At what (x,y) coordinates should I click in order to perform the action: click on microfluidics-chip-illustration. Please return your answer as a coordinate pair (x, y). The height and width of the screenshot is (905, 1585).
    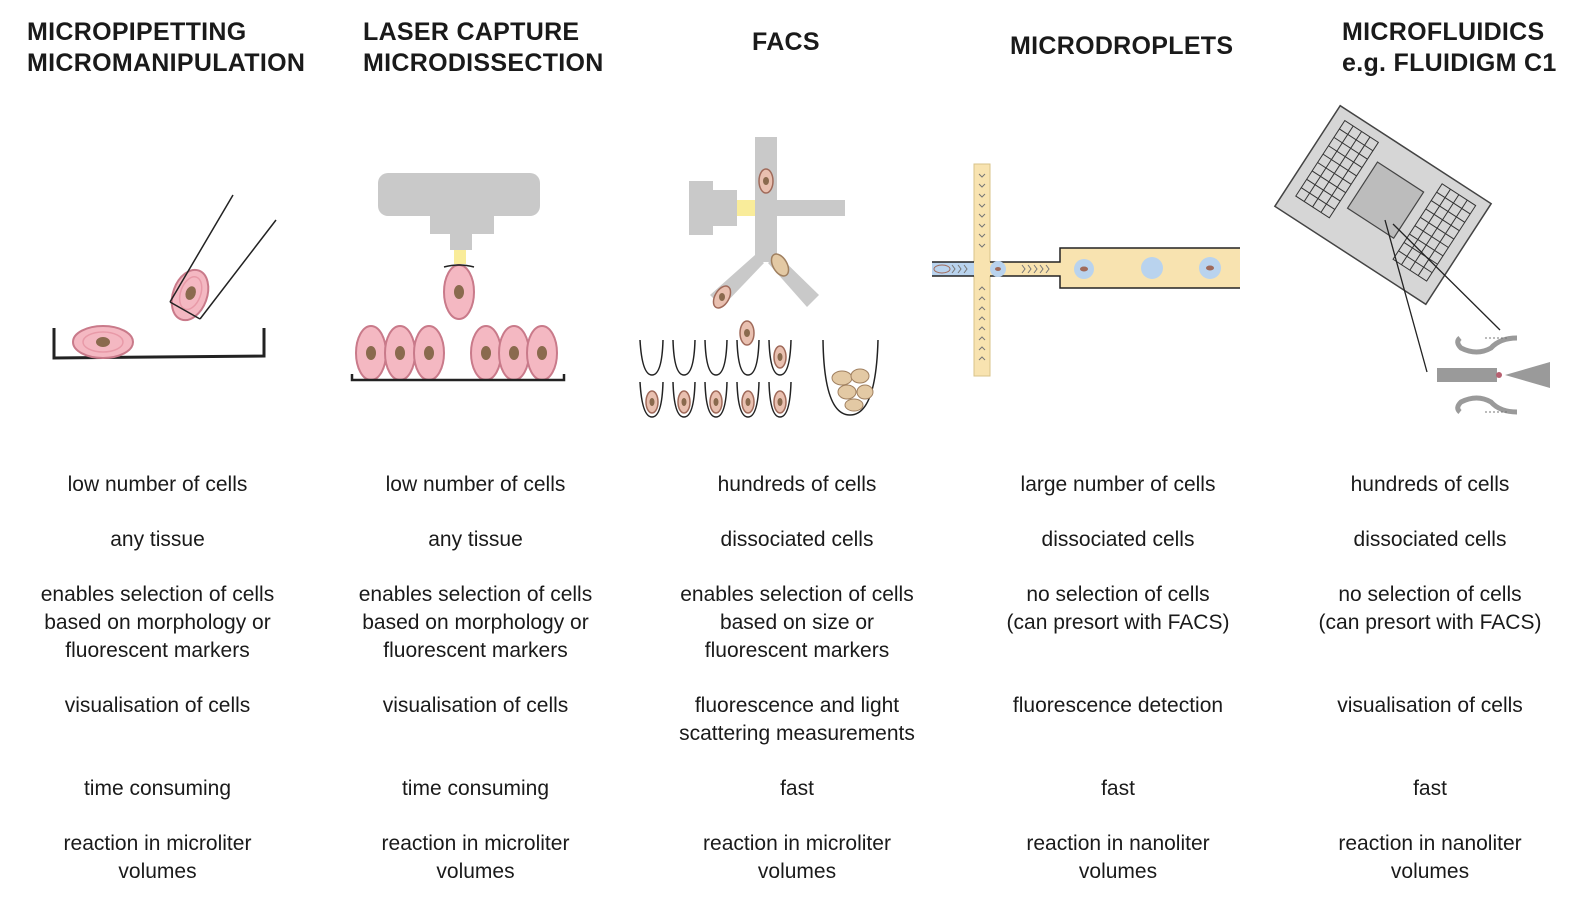
    Looking at the image, I should click on (1429, 264).